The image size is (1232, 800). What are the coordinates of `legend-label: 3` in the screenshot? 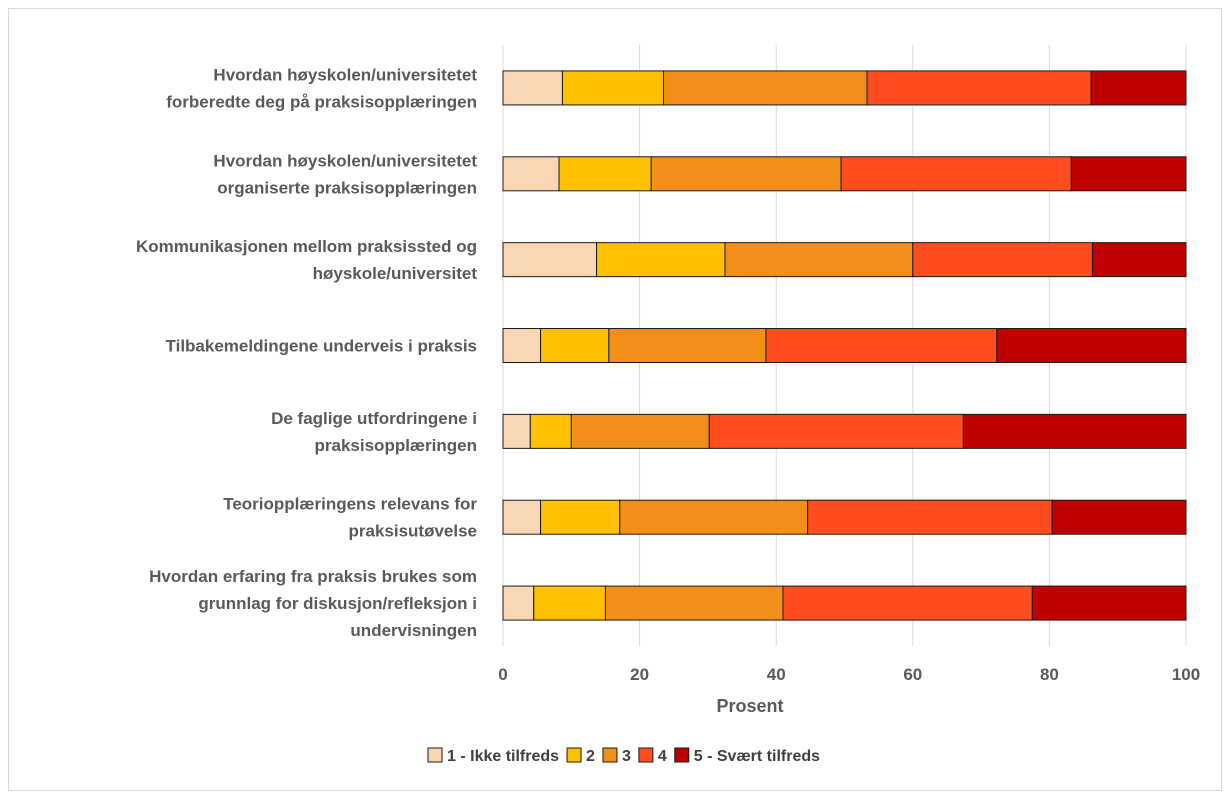 It's located at (626, 756).